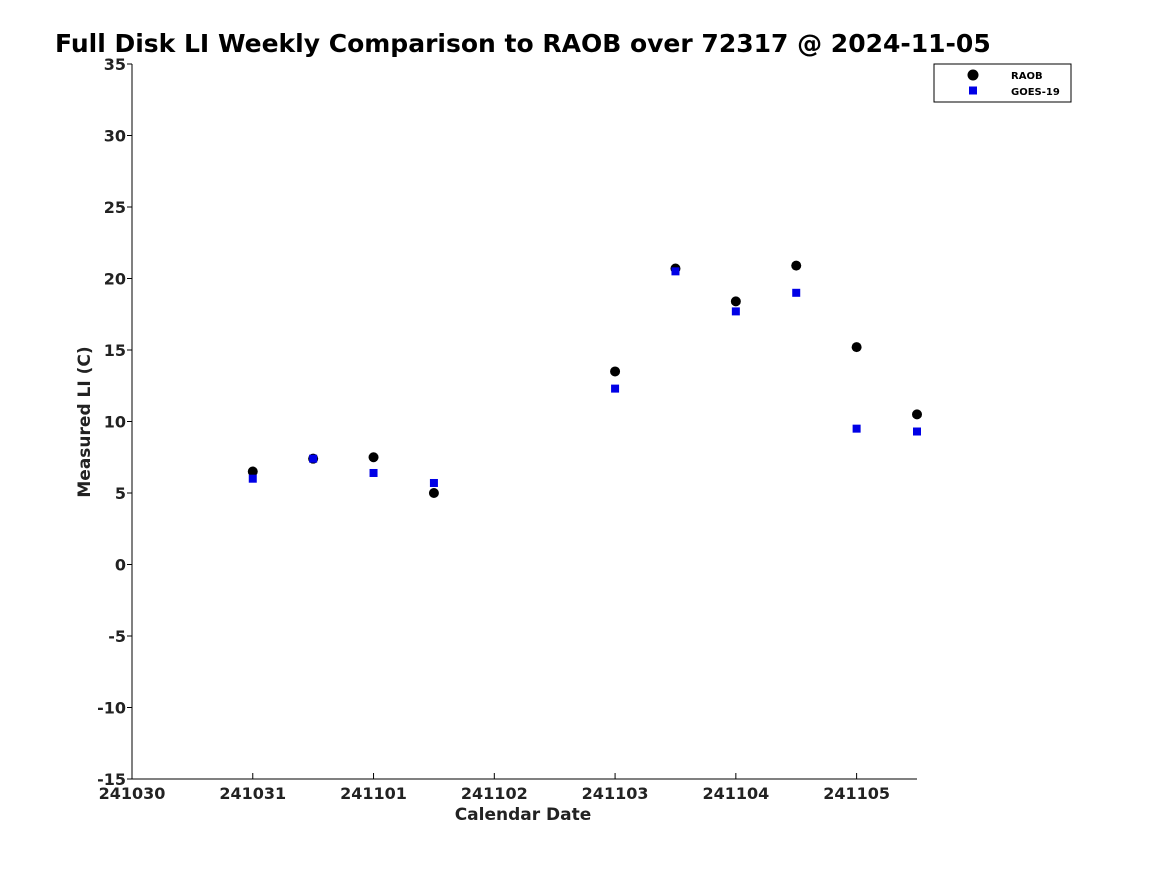 The height and width of the screenshot is (875, 1167). Describe the element at coordinates (85, 421) in the screenshot. I see `y-axis-label: Measured LI (C)` at that location.